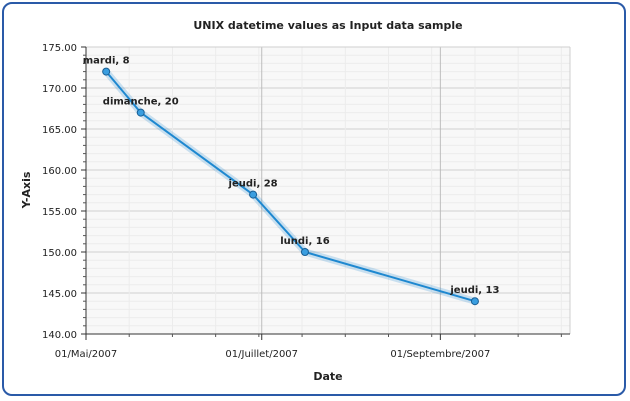 This screenshot has height=401, width=630. What do you see at coordinates (59, 171) in the screenshot?
I see `y-tick-label: 160.00` at bounding box center [59, 171].